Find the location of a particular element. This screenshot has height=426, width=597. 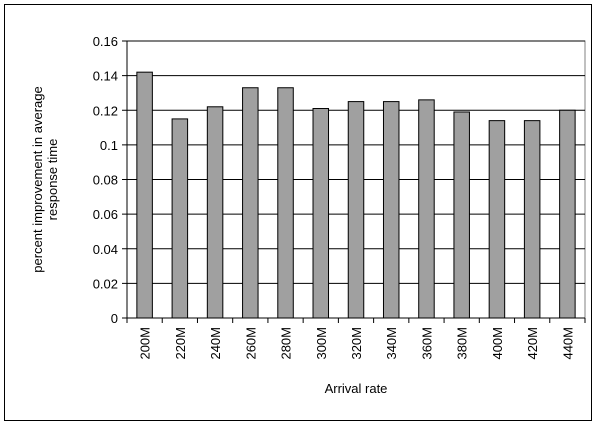

x-tick-label: 440M is located at coordinates (567, 343).